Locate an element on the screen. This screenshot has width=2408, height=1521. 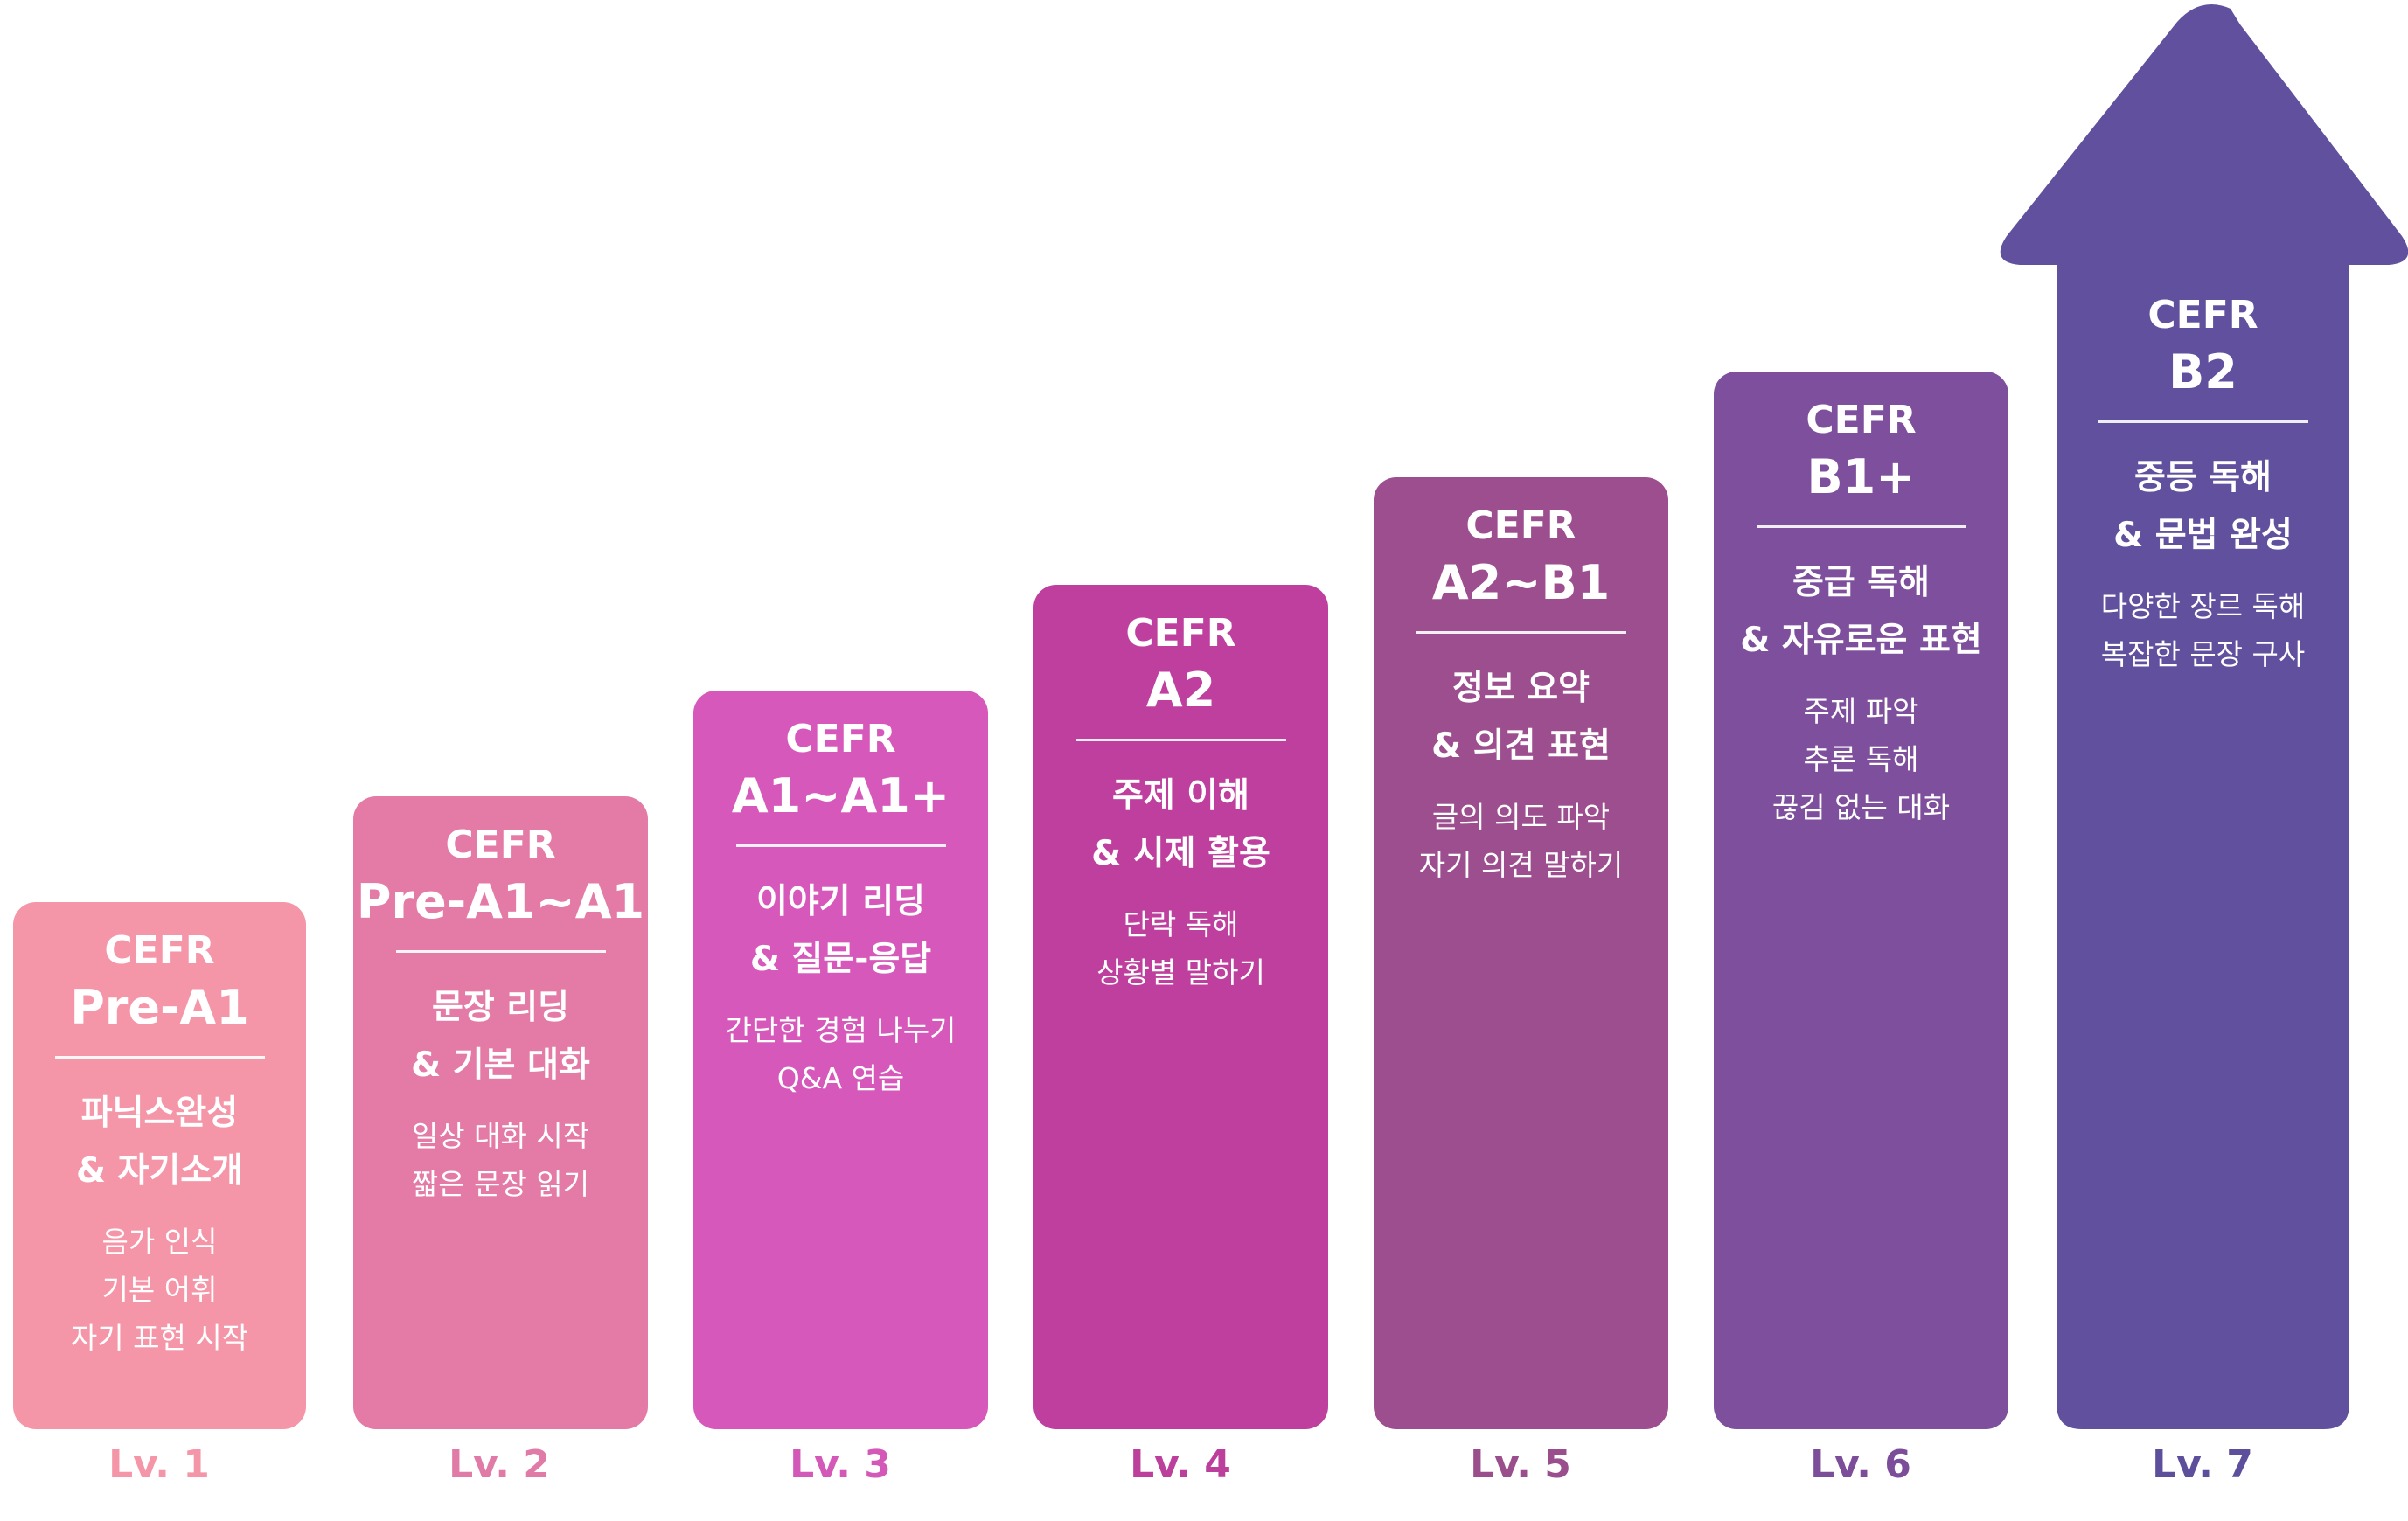
focus-title: 중등 독해 is located at coordinates (2202, 478).